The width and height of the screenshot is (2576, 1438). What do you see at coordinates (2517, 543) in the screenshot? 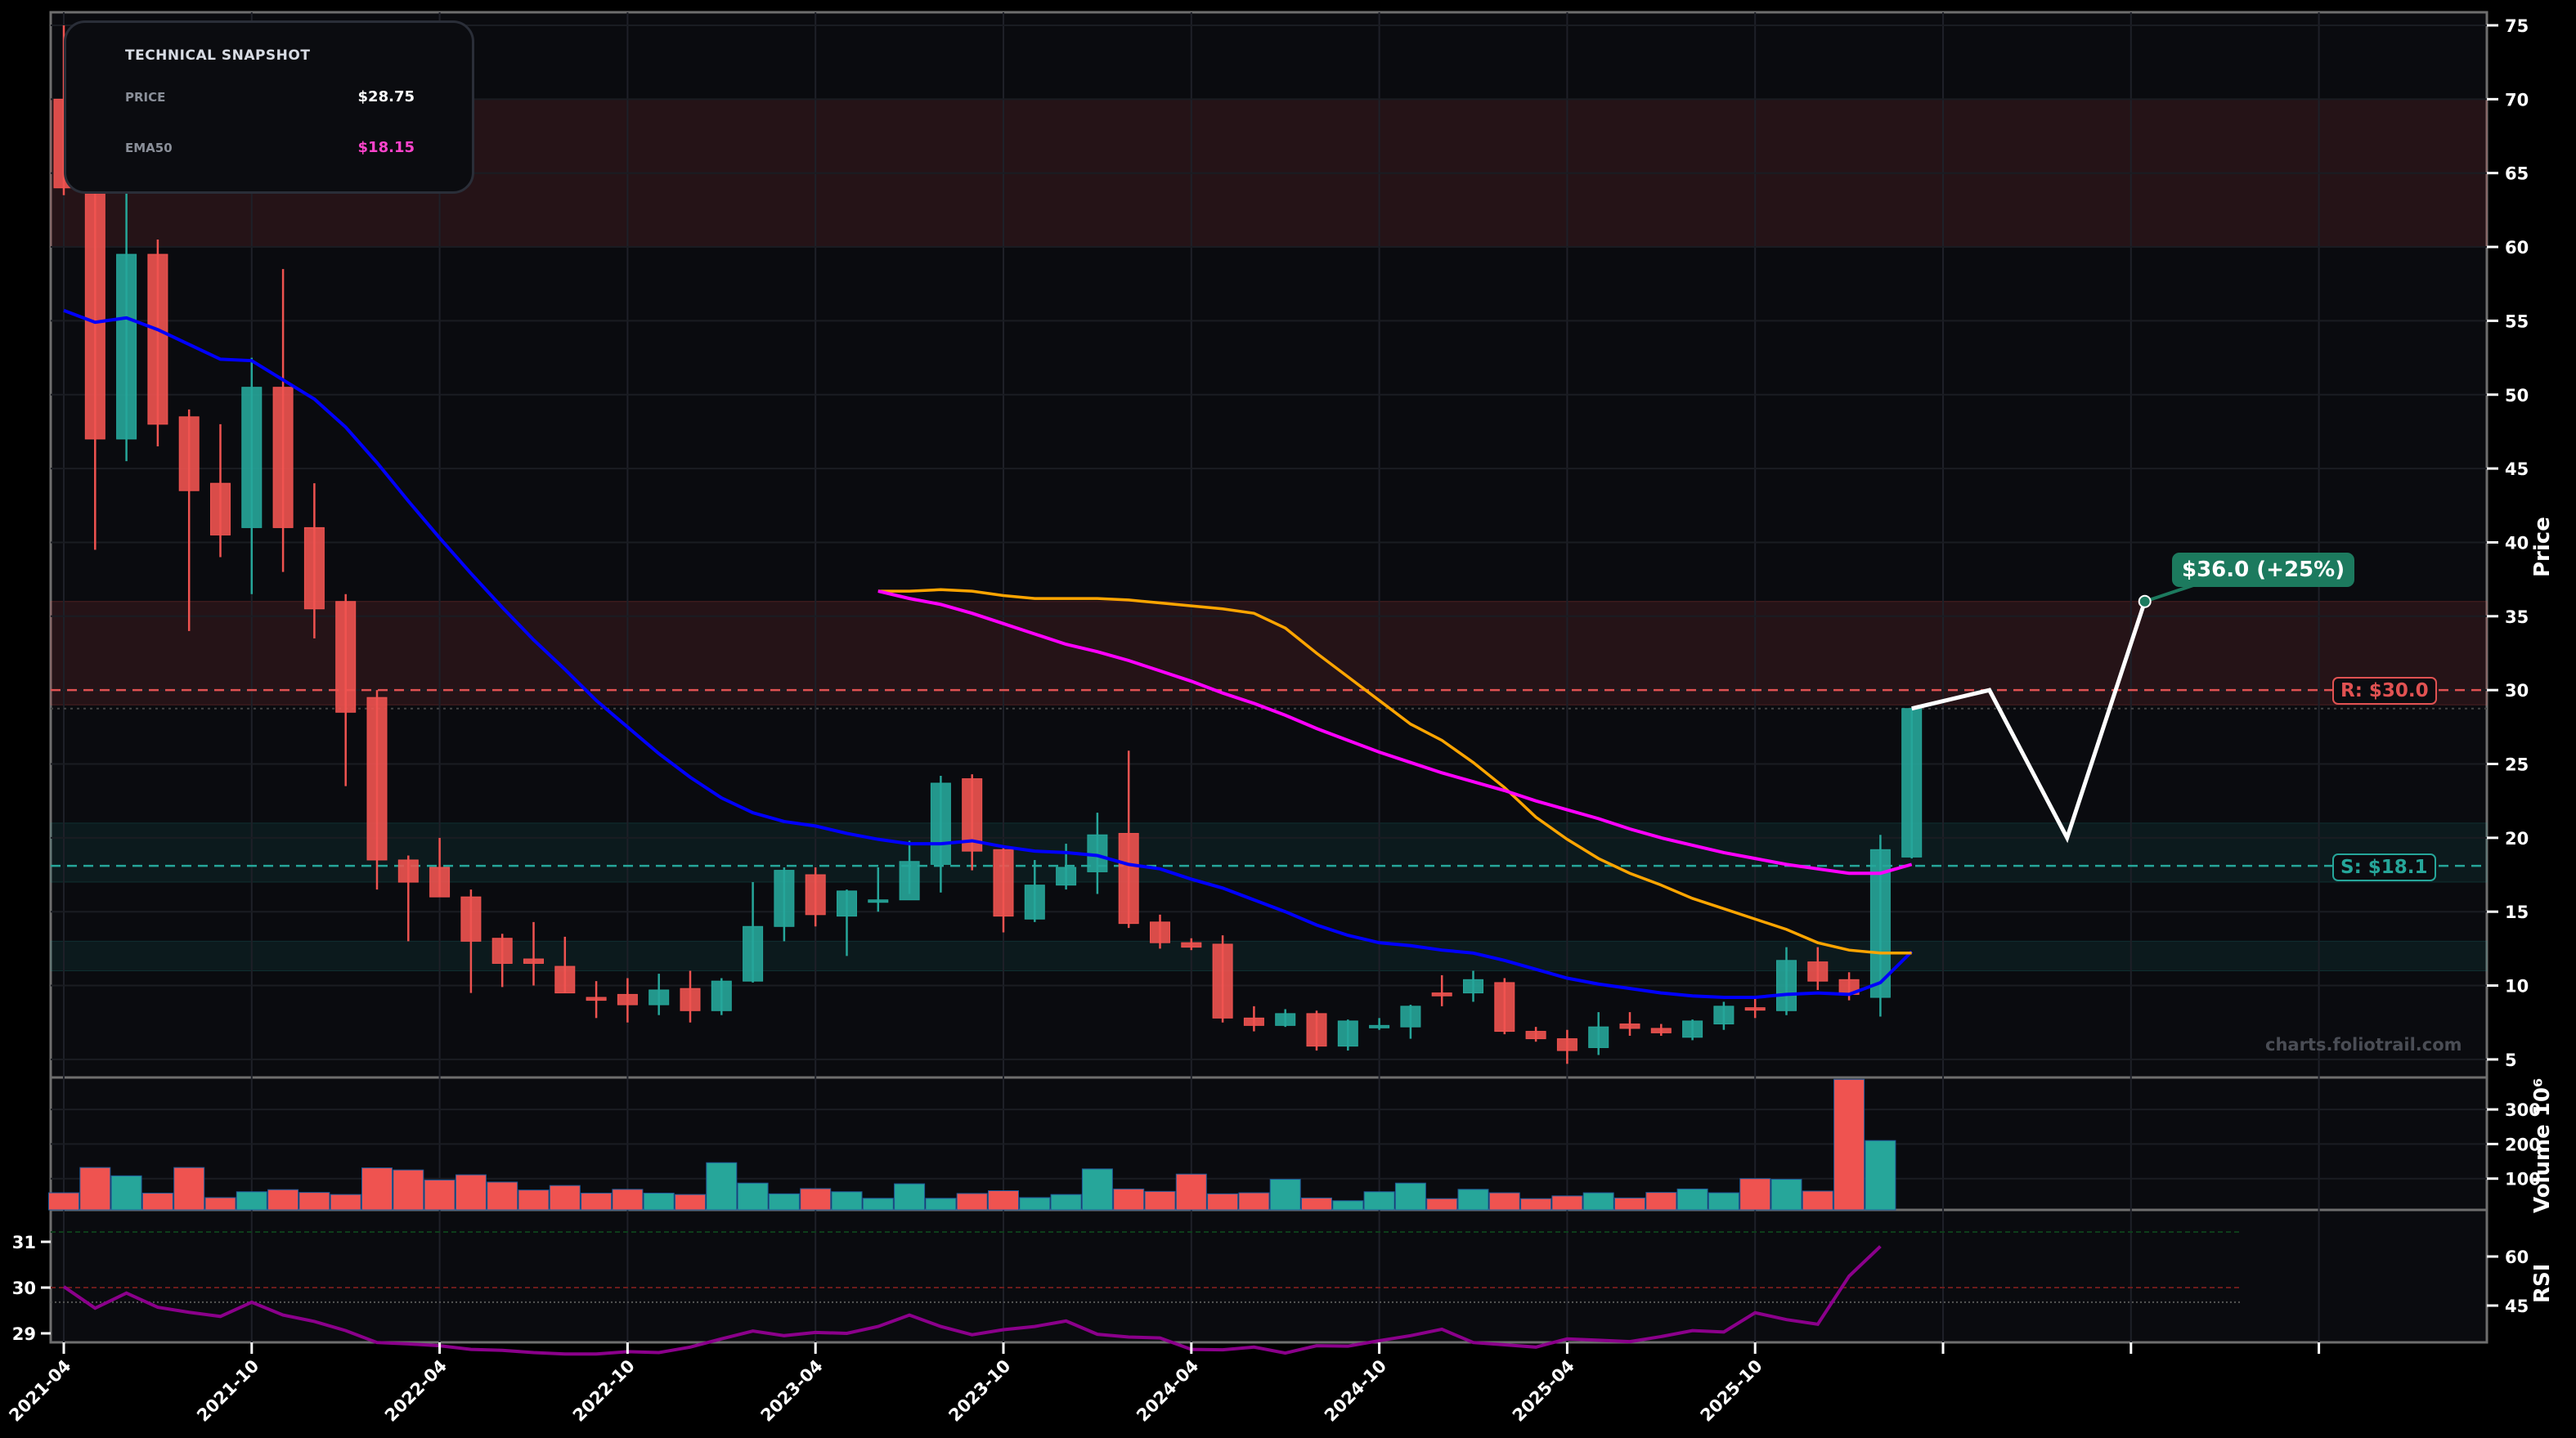
I see `svg-text: 40` at bounding box center [2517, 543].